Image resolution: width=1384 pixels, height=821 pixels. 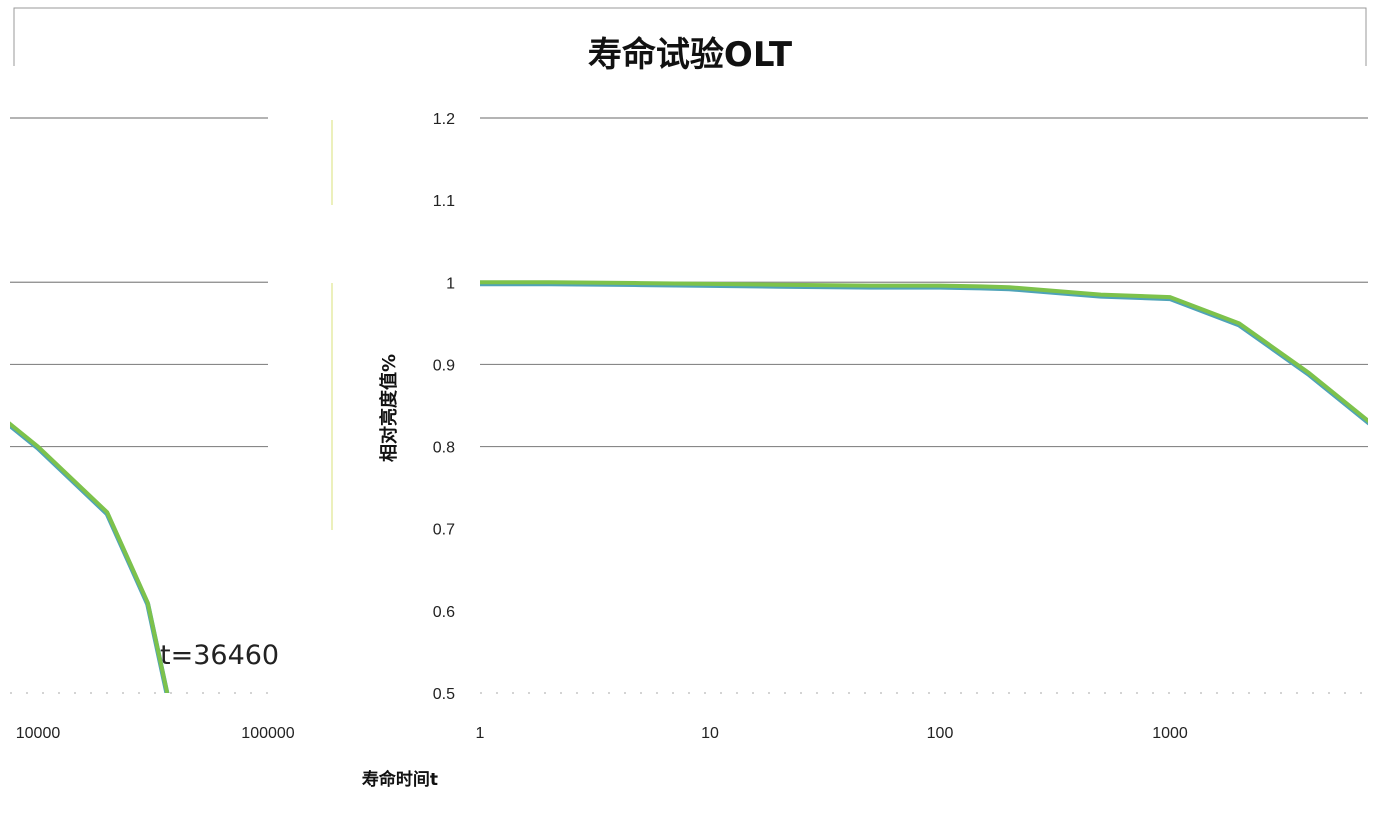 What do you see at coordinates (400, 779) in the screenshot?
I see `x-axis-label: 寿命时间t` at bounding box center [400, 779].